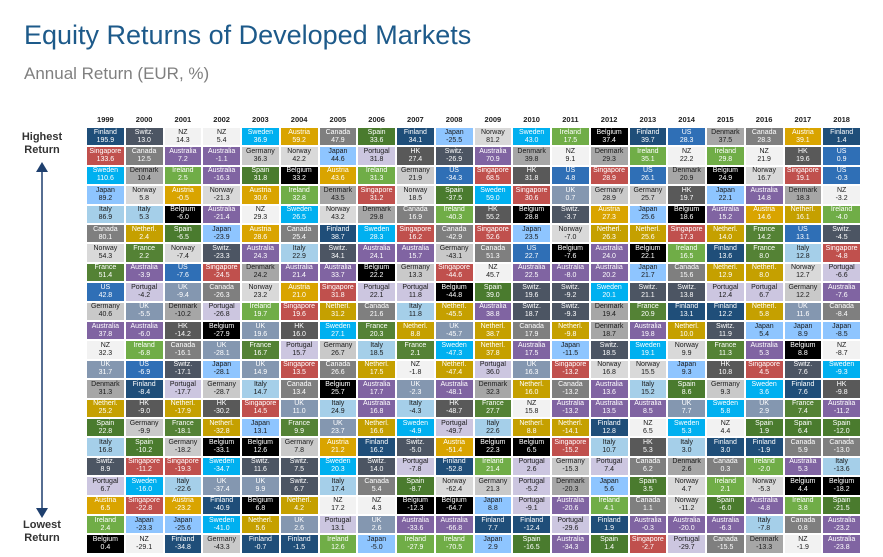 This screenshot has width=883, height=557. I want to click on year-header: 1999, so click(105, 119).